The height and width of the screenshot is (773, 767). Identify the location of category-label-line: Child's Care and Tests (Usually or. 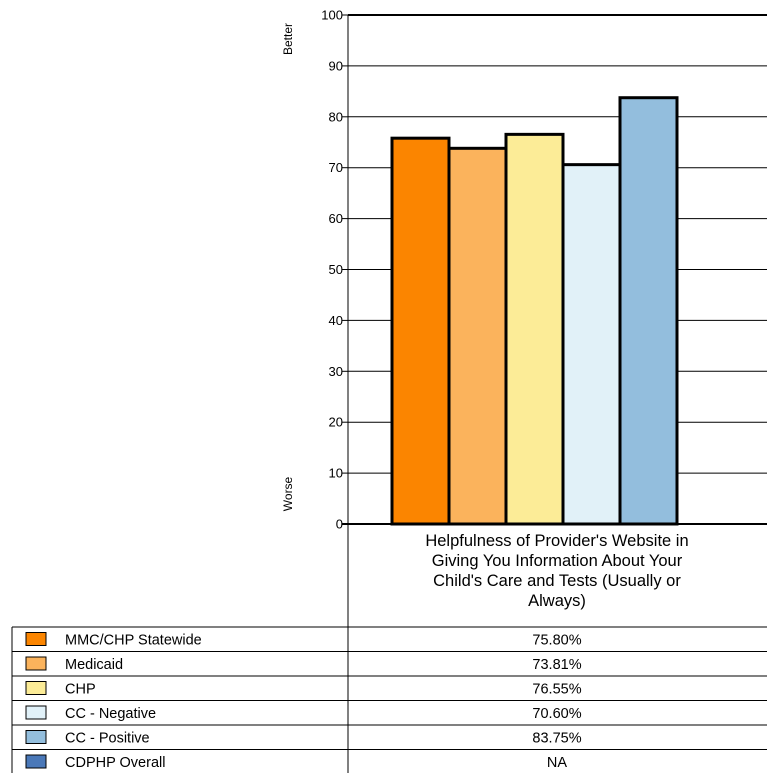
(557, 581).